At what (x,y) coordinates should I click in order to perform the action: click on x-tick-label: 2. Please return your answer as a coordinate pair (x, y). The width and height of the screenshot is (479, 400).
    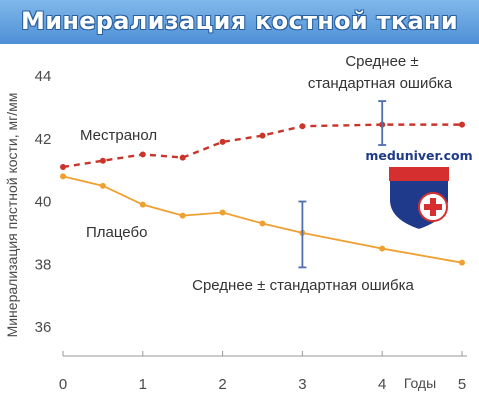
    Looking at the image, I should click on (222, 384).